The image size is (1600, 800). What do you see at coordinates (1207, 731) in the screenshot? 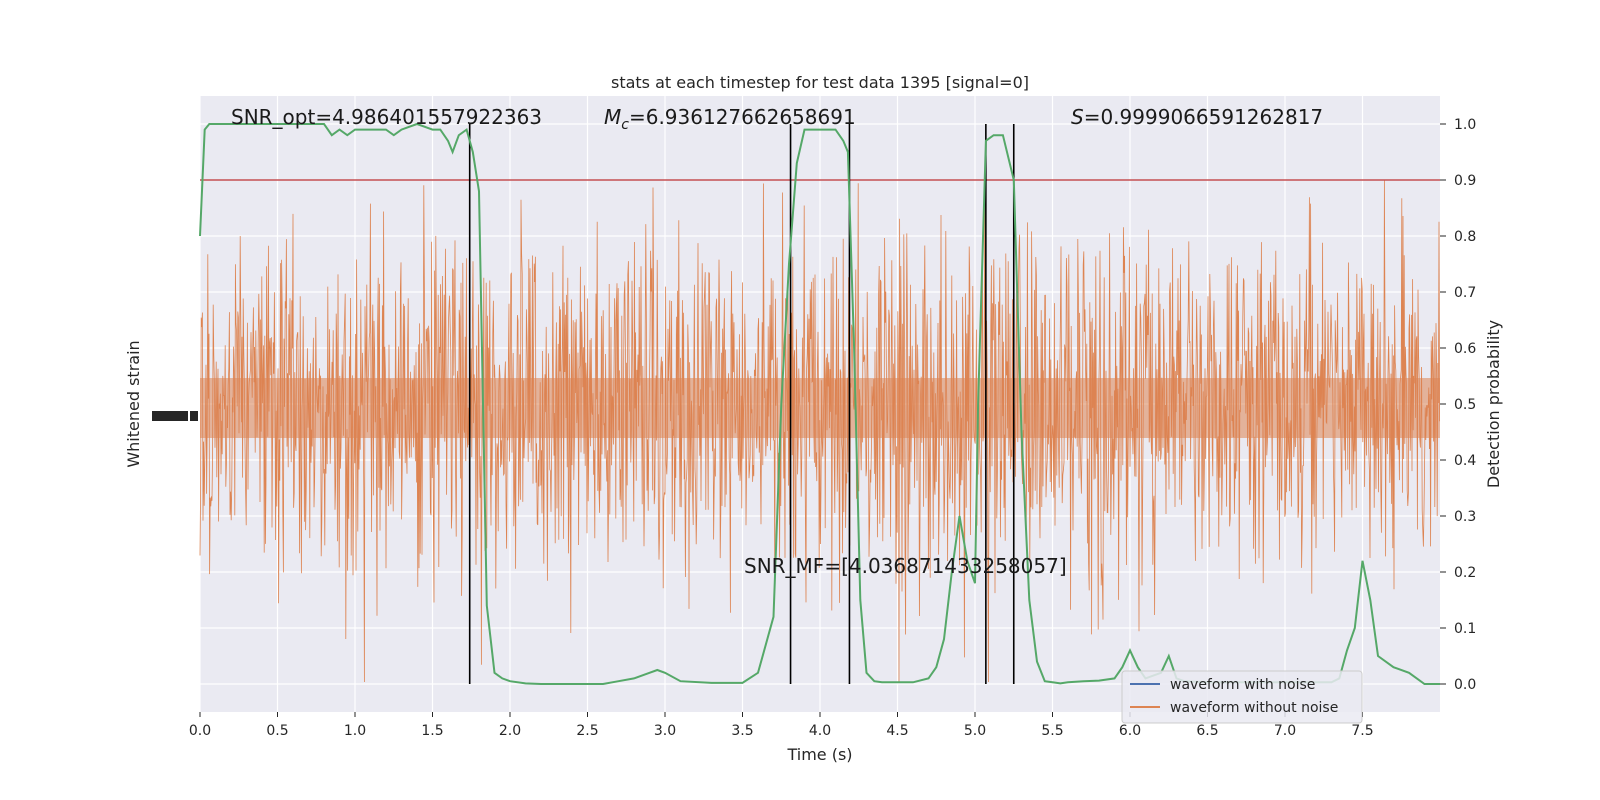
I see `x-tick-label: 6.5` at bounding box center [1207, 731].